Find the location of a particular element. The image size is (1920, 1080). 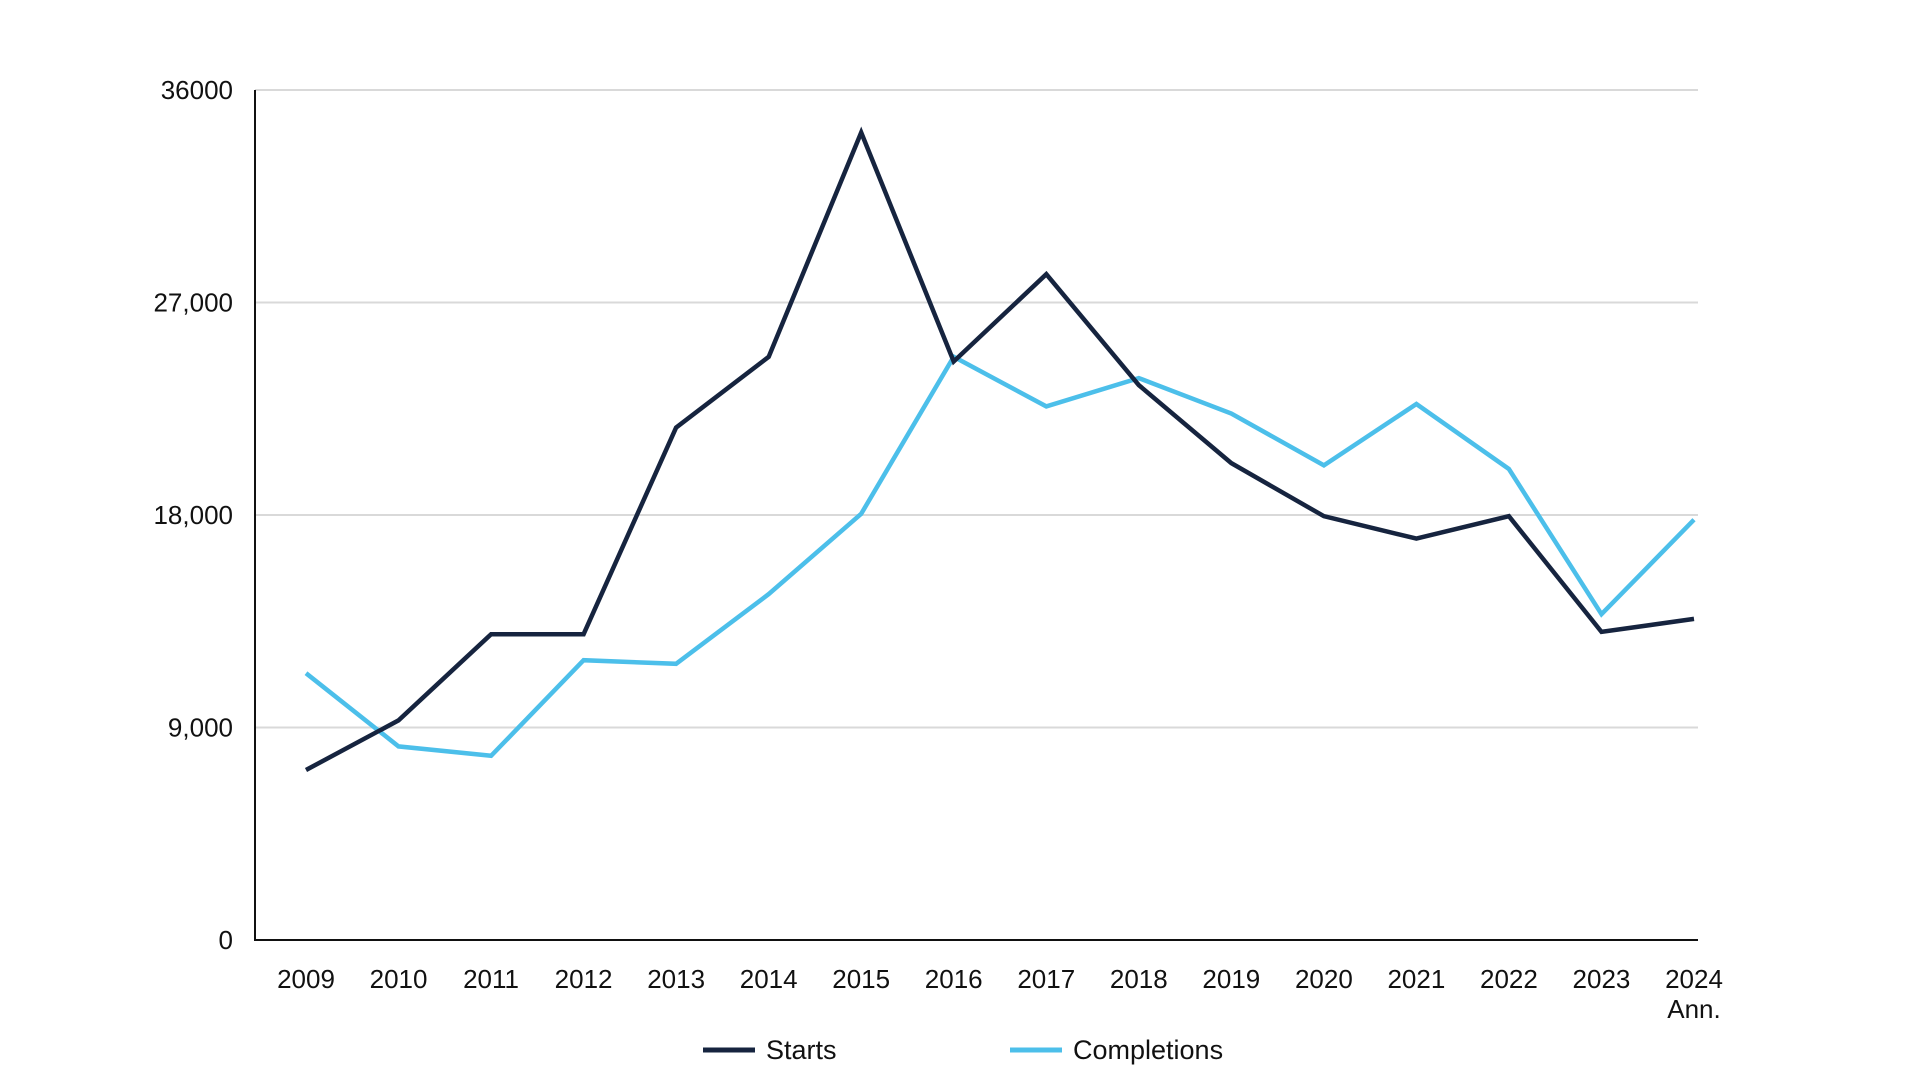

x-tick-label-line: 2024 is located at coordinates (1694, 979).